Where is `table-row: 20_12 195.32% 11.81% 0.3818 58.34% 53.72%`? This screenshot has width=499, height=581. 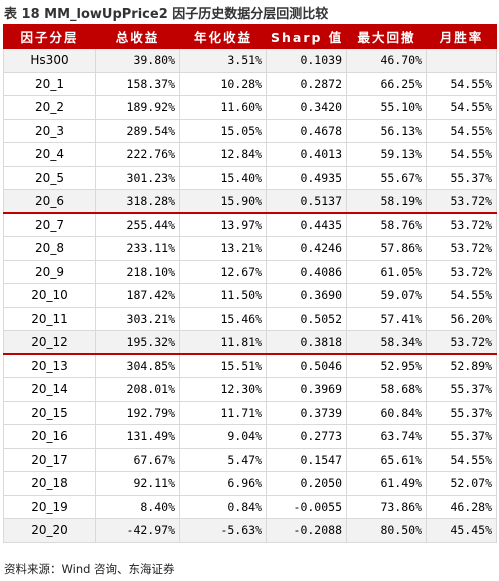
table-row: 20_12 195.32% 11.81% 0.3818 58.34% 53.72% is located at coordinates (250, 342).